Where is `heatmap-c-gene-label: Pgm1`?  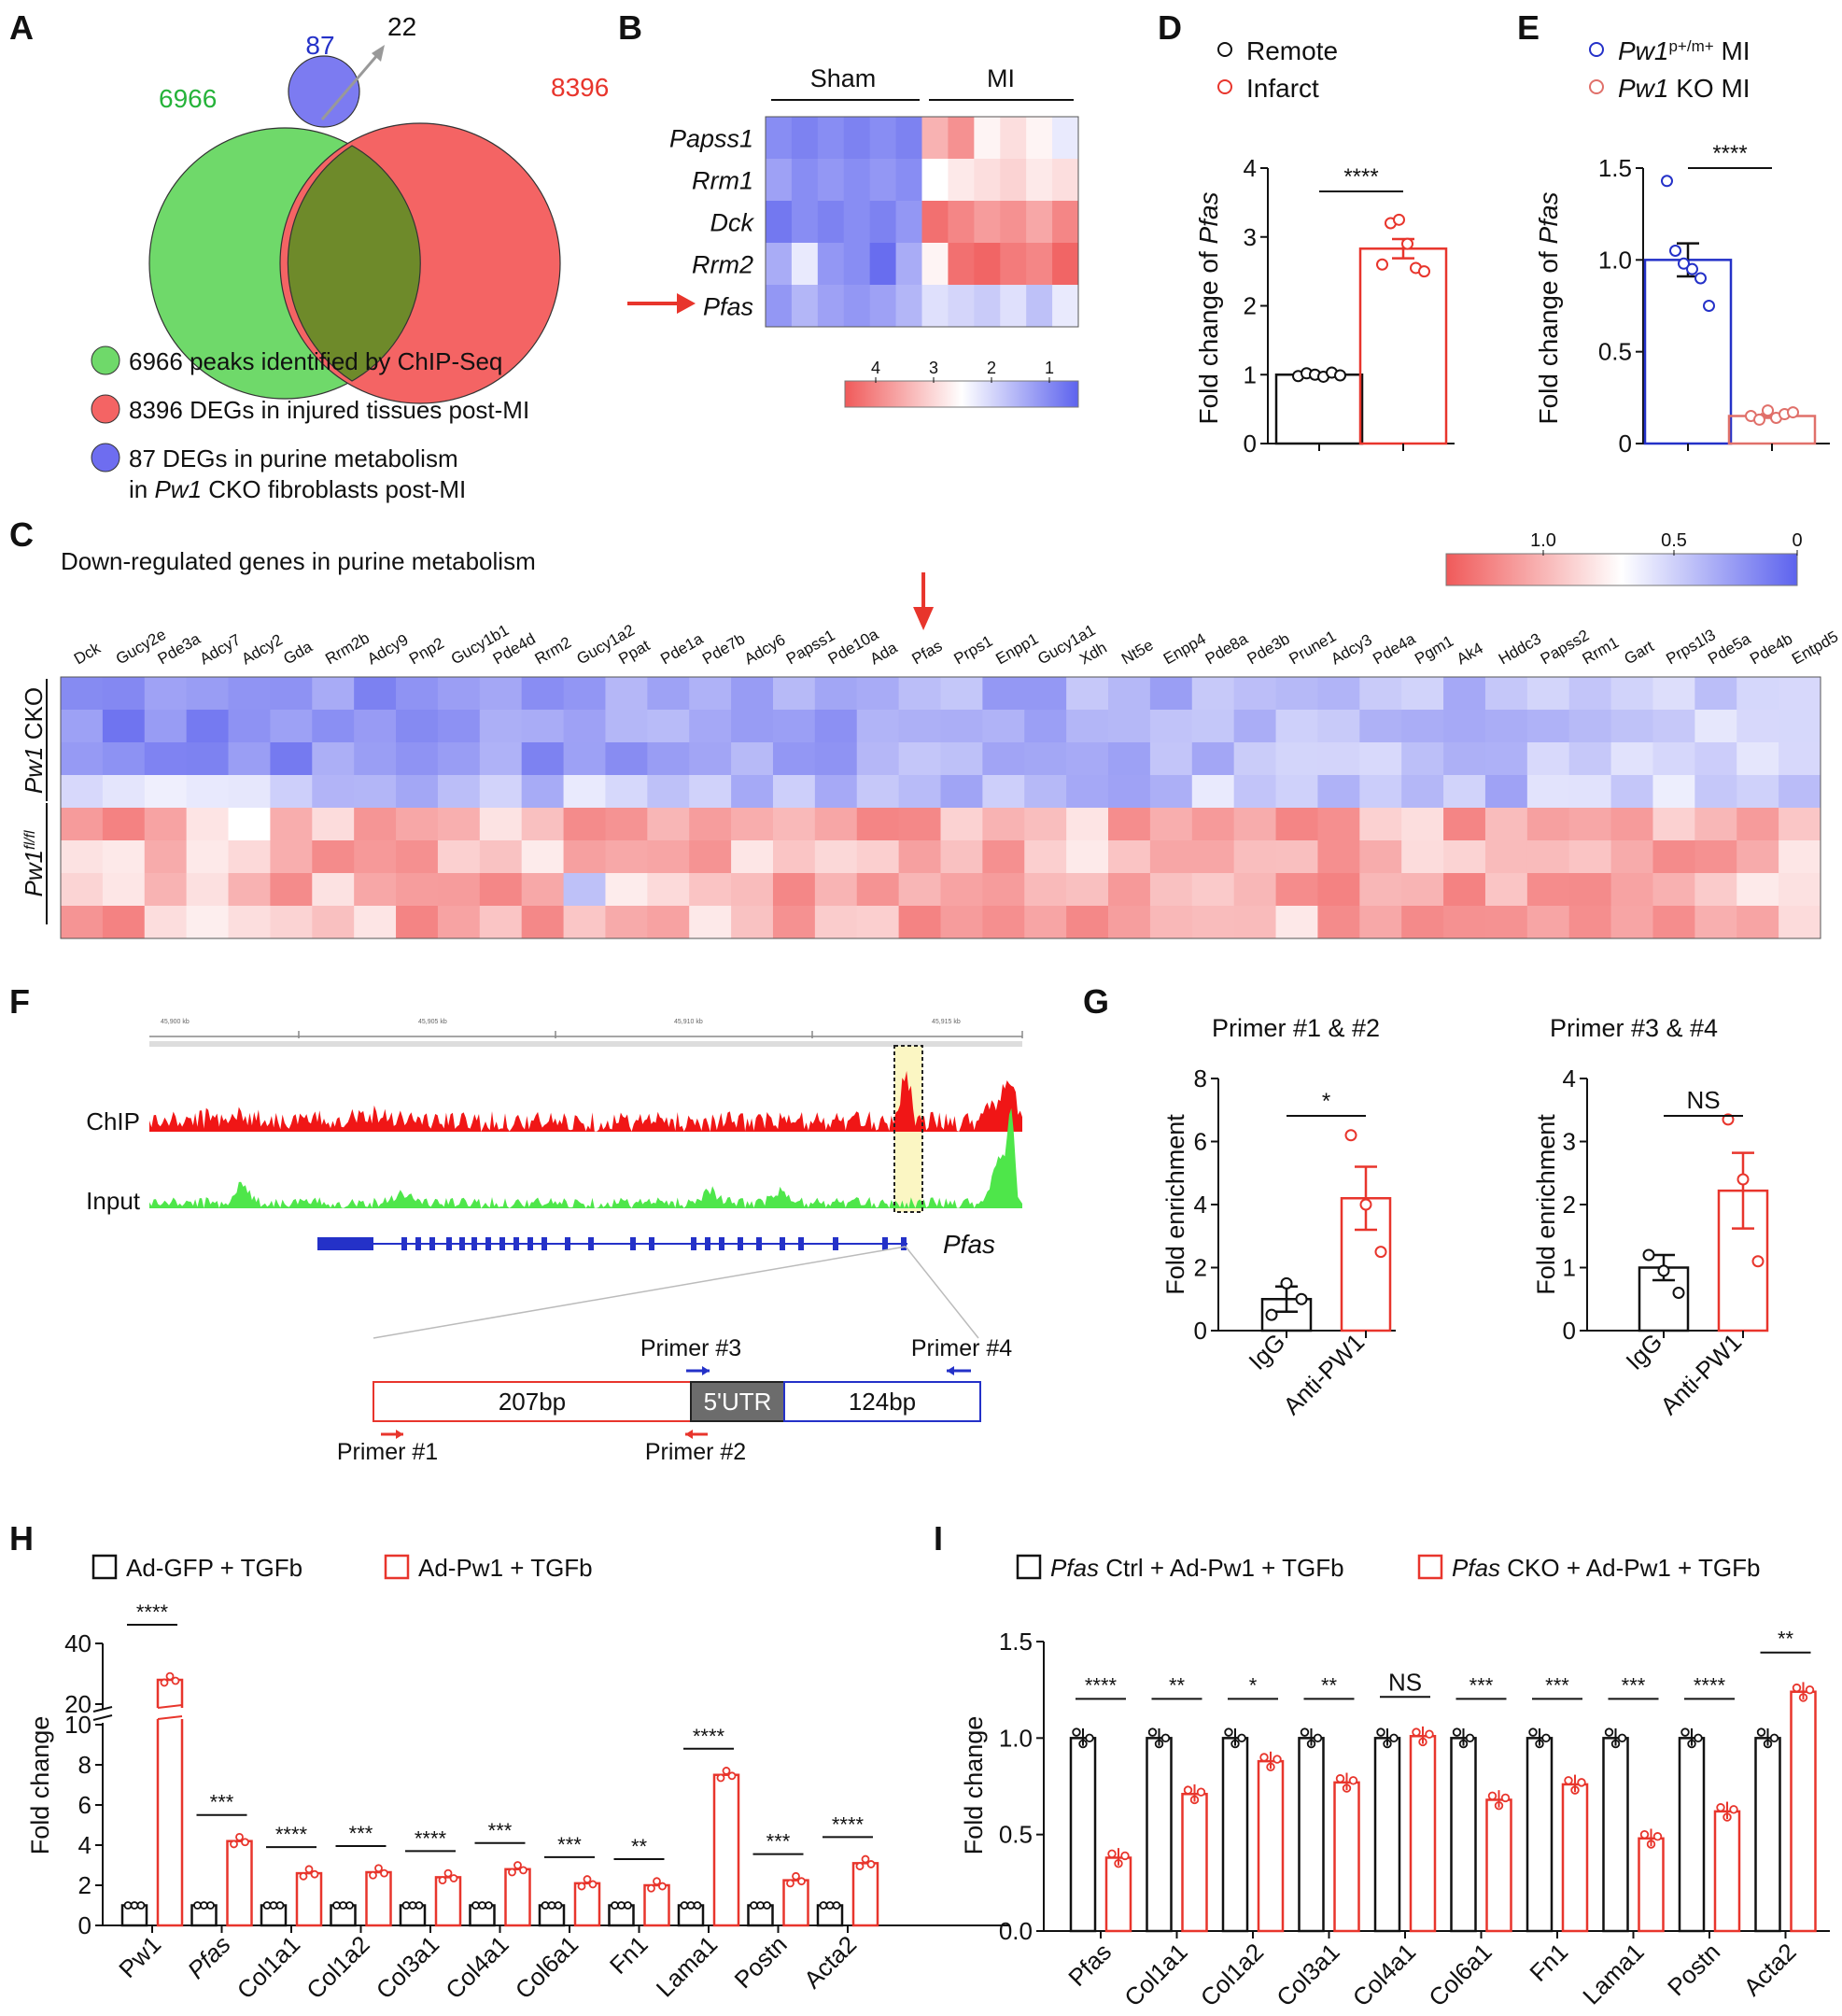
heatmap-c-gene-label: Pgm1 is located at coordinates (1434, 651).